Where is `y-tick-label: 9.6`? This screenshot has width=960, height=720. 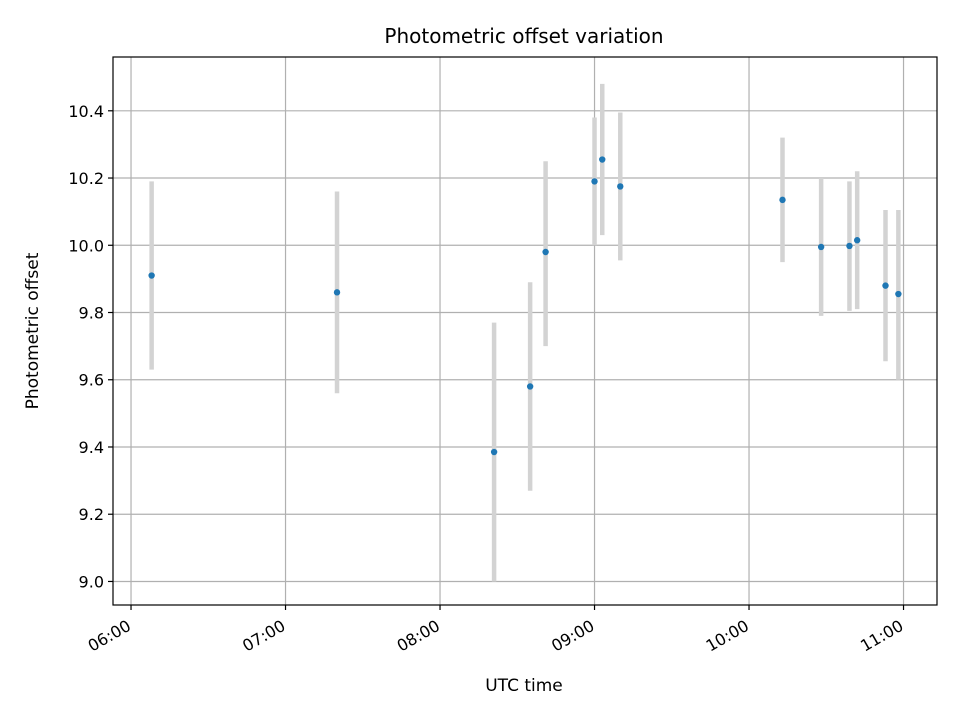 y-tick-label: 9.6 is located at coordinates (91, 380).